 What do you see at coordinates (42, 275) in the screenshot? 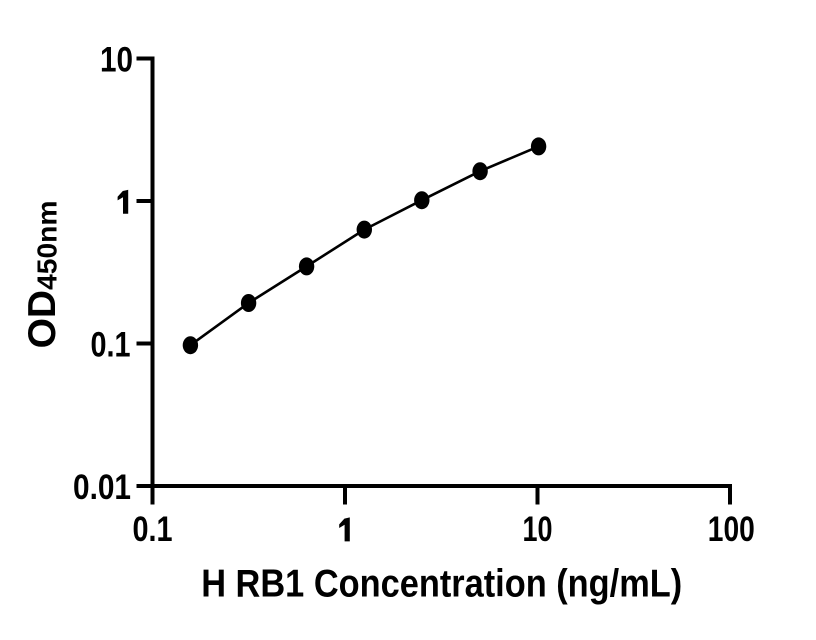
I see `svg-text: OD450nm` at bounding box center [42, 275].